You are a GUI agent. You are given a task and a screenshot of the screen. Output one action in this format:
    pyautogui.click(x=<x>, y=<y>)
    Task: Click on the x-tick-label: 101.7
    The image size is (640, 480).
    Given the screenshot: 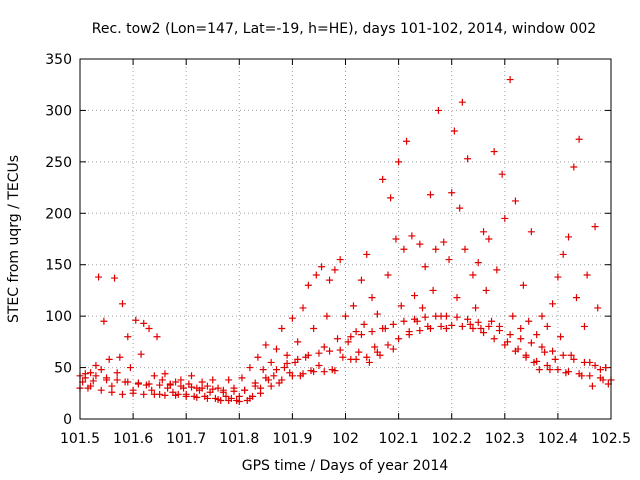 What is the action you would take?
    pyautogui.click(x=186, y=439)
    